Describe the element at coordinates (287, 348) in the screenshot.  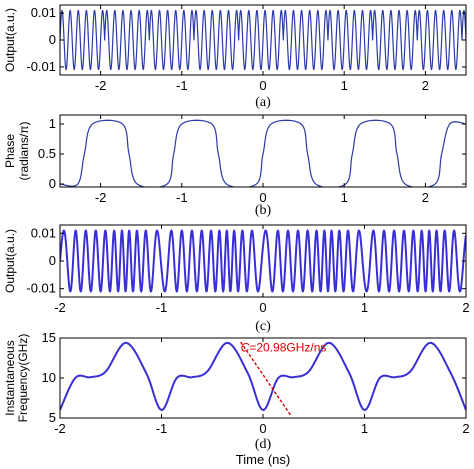
I see `chirp-value: =20.98GHz/ns` at that location.